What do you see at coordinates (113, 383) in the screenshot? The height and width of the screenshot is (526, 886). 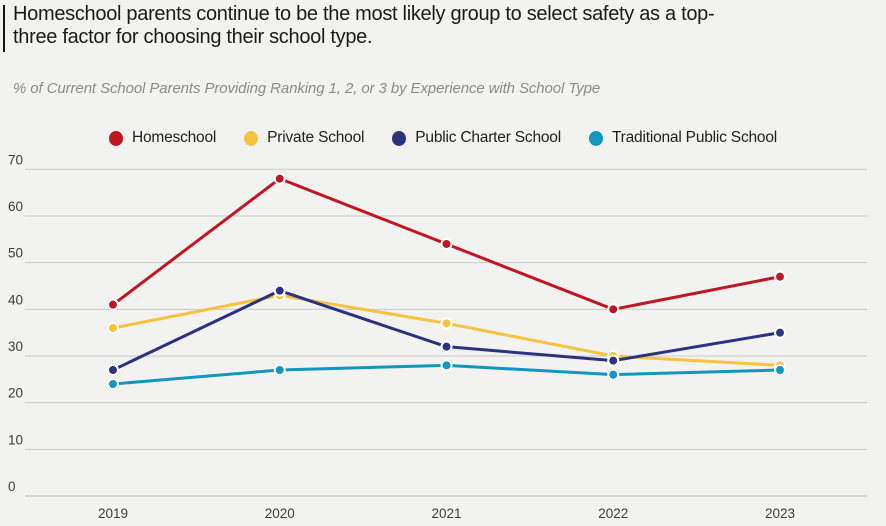 I see `data-point-traditional-public-school-2019` at bounding box center [113, 383].